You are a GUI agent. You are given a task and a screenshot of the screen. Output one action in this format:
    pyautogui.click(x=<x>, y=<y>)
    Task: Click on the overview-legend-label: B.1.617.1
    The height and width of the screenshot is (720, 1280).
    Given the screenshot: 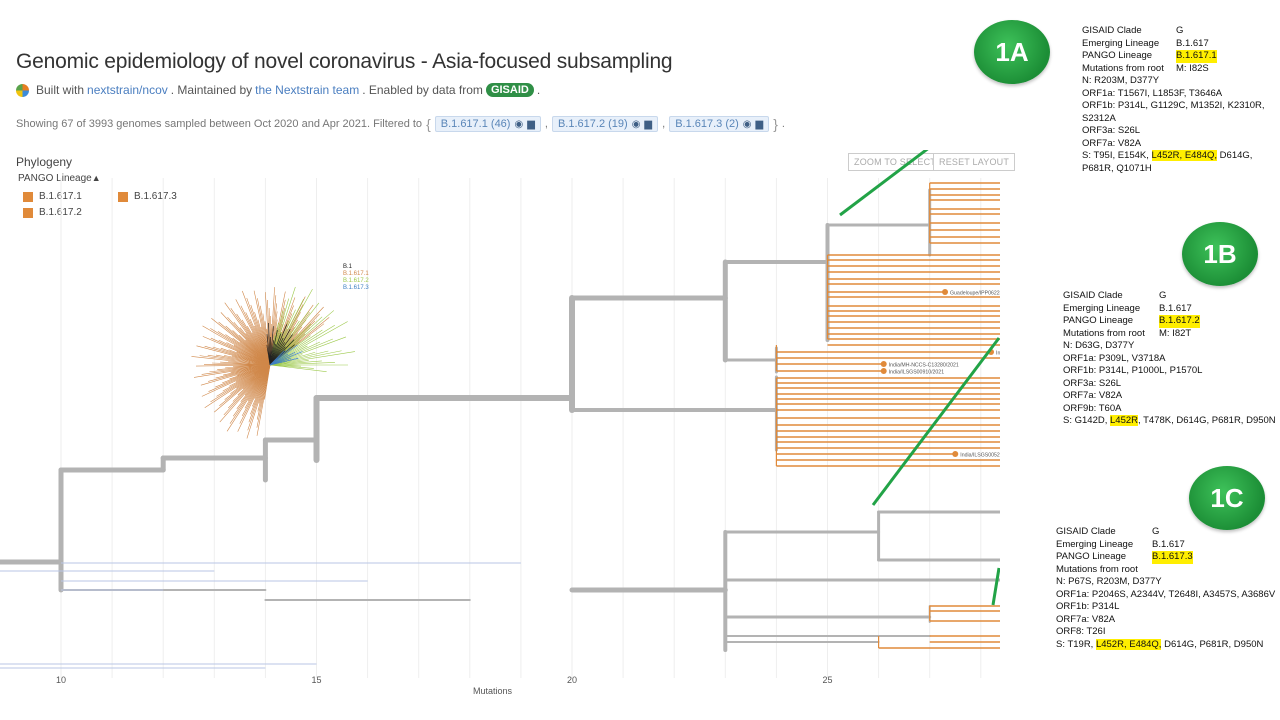 What is the action you would take?
    pyautogui.click(x=356, y=274)
    